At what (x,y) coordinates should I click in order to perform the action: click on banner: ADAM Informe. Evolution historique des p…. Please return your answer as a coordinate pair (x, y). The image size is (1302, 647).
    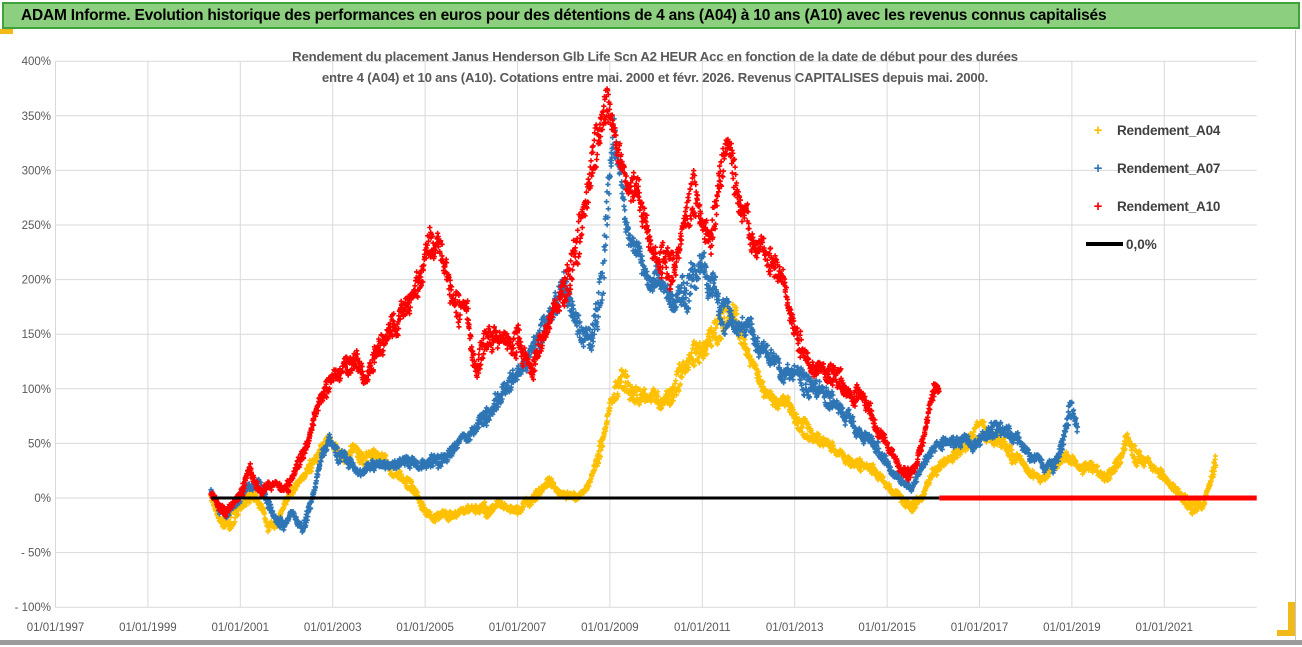
    Looking at the image, I should click on (651, 15).